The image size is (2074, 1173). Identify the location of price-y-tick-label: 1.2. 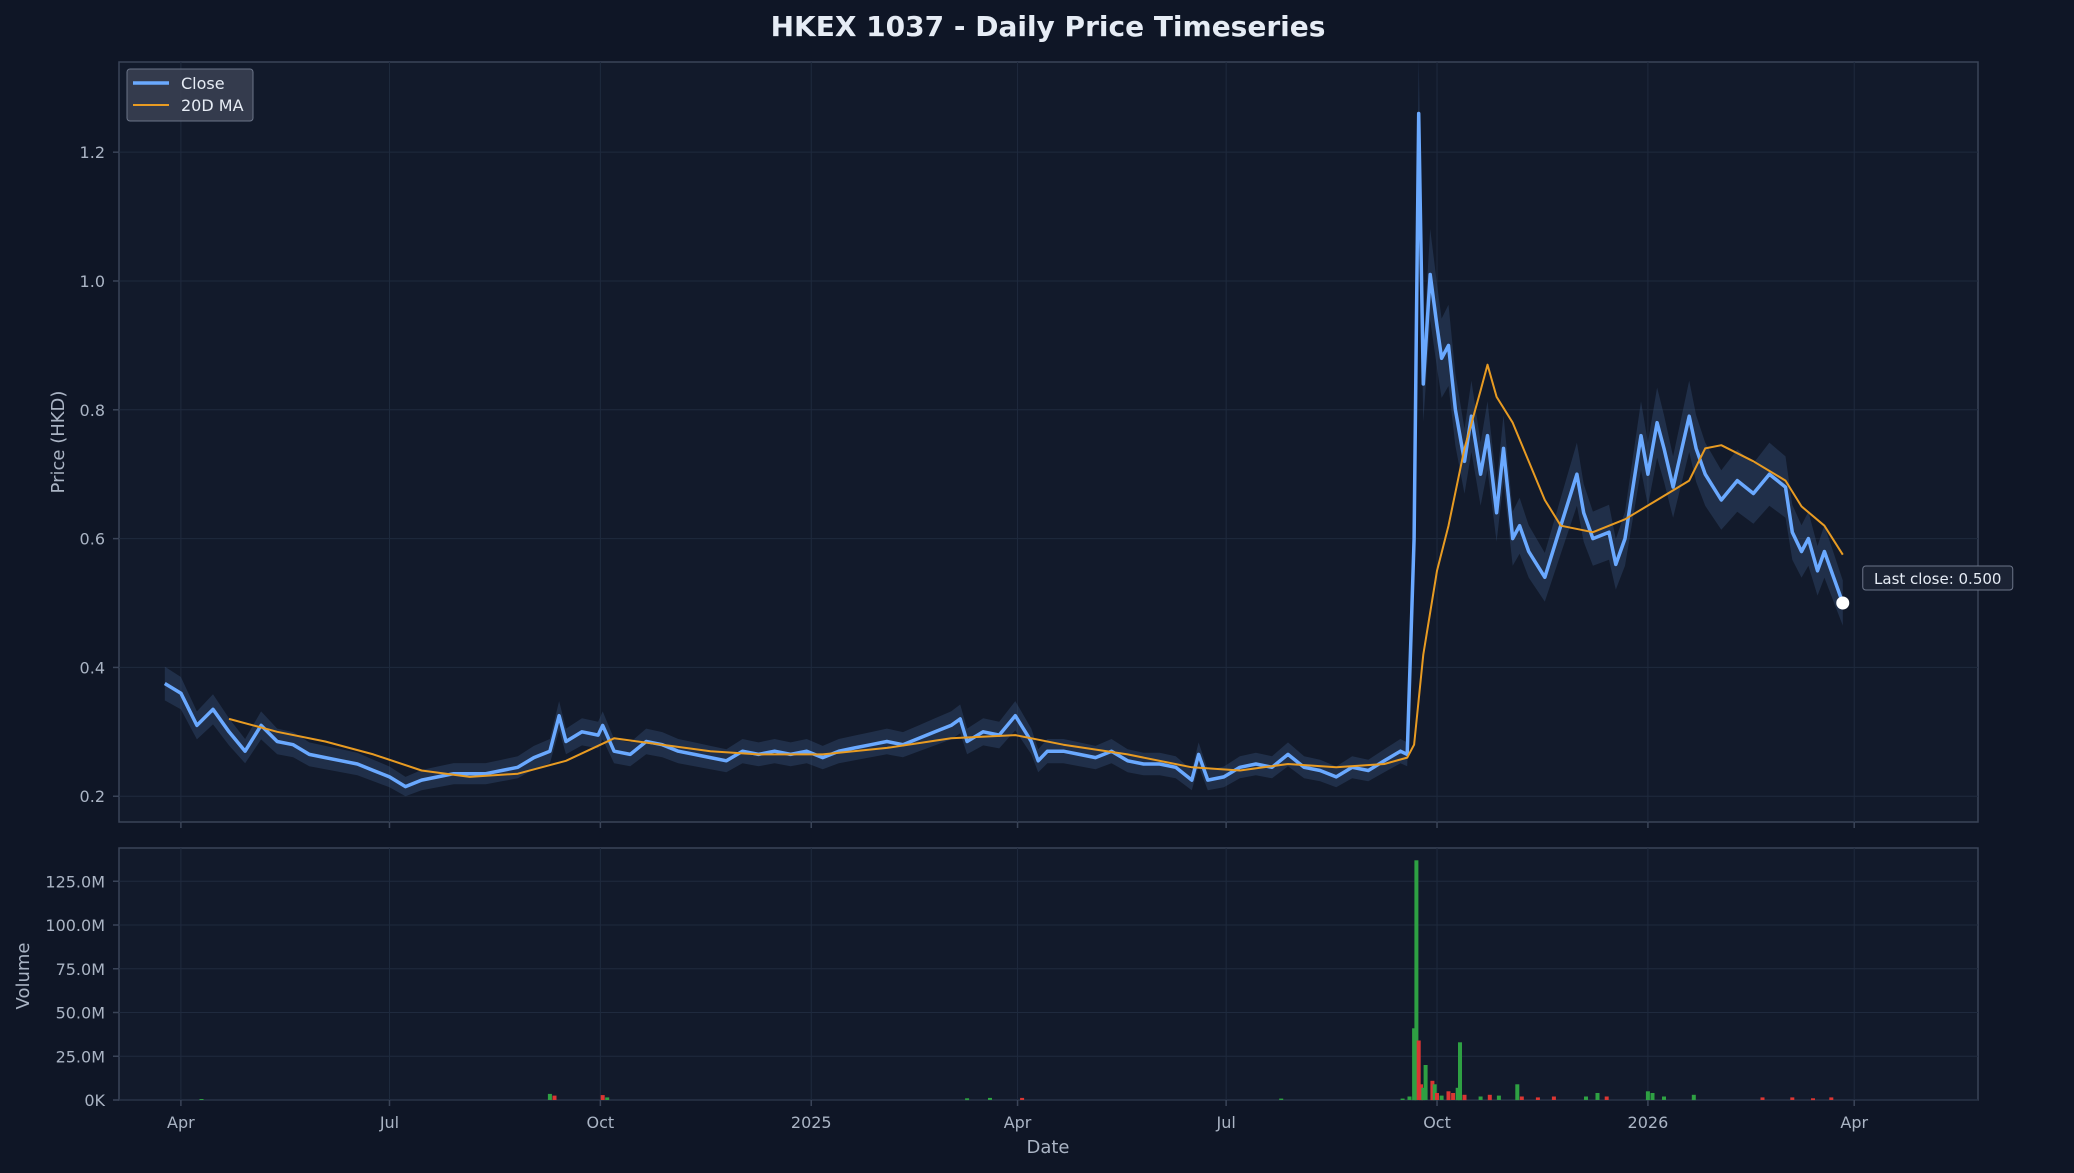
(92, 152).